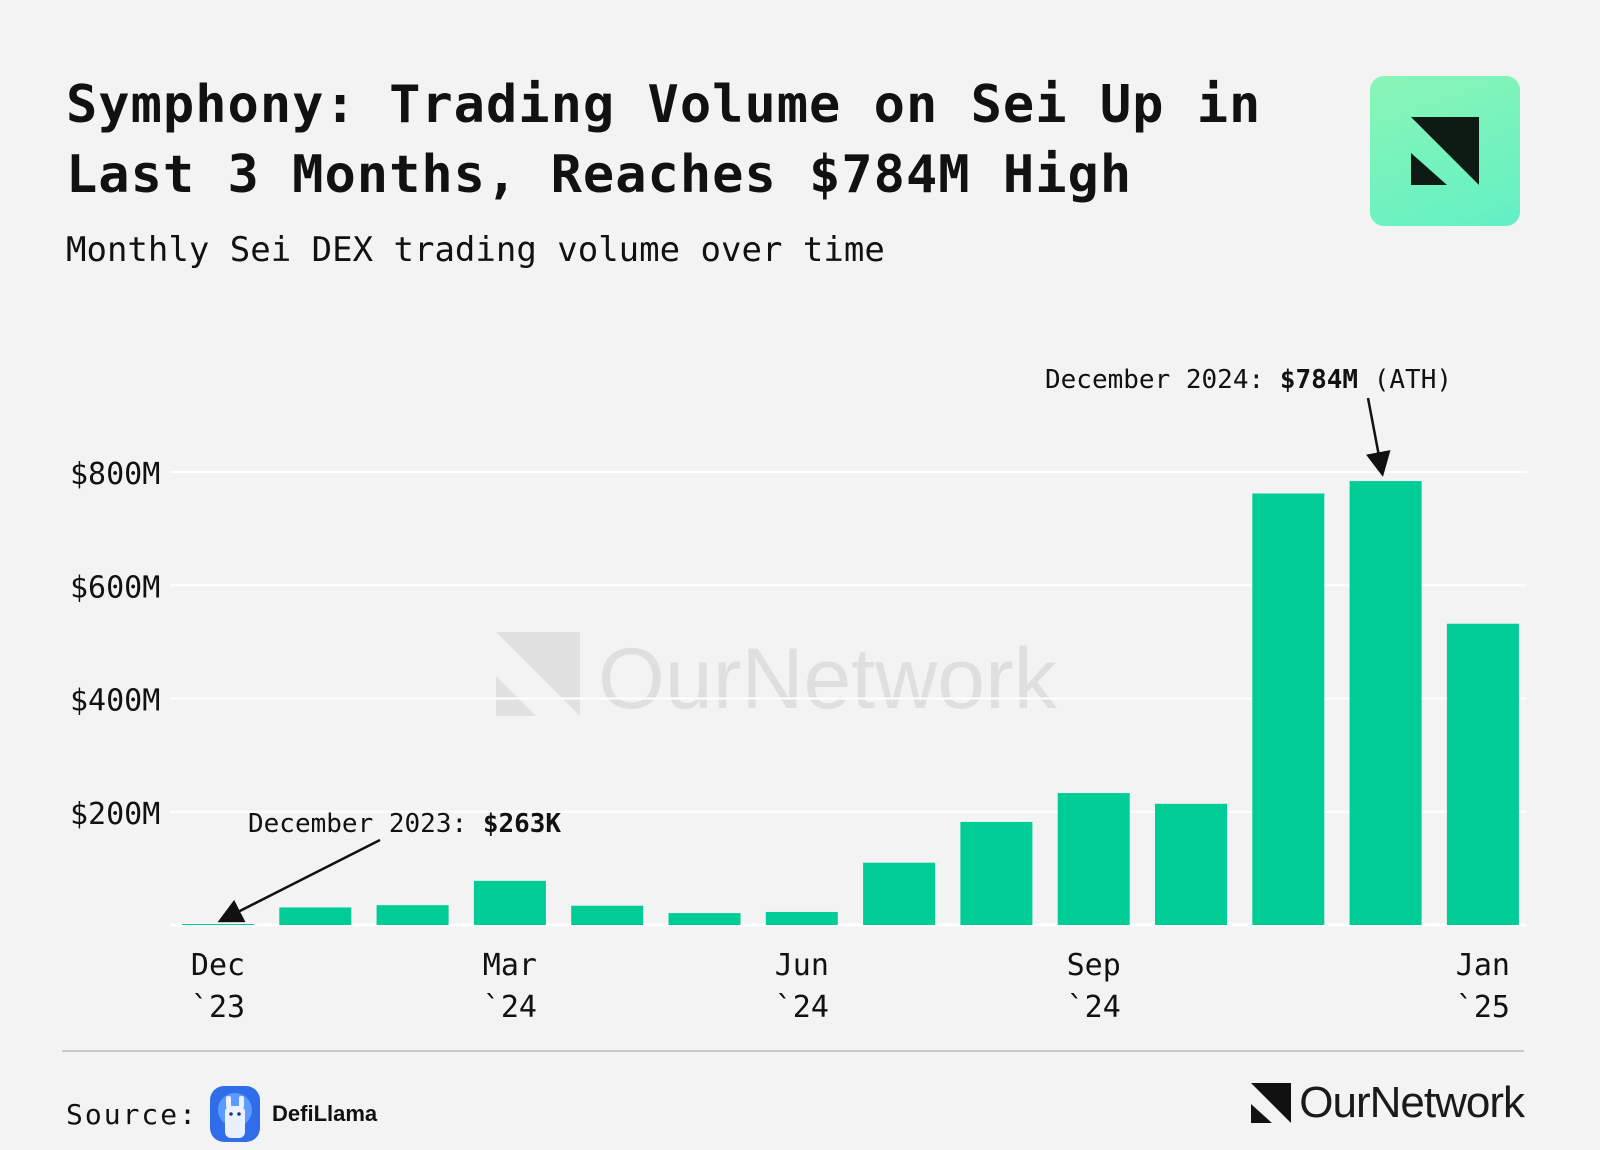 The height and width of the screenshot is (1150, 1600). Describe the element at coordinates (538, 674) in the screenshot. I see `watermark` at that location.